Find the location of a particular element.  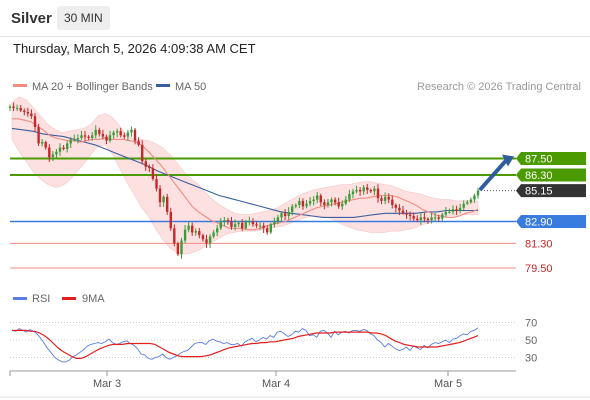

price-tags: 87.50 86.30 85.15 82.90 81.30 79.50 is located at coordinates (551, 213).